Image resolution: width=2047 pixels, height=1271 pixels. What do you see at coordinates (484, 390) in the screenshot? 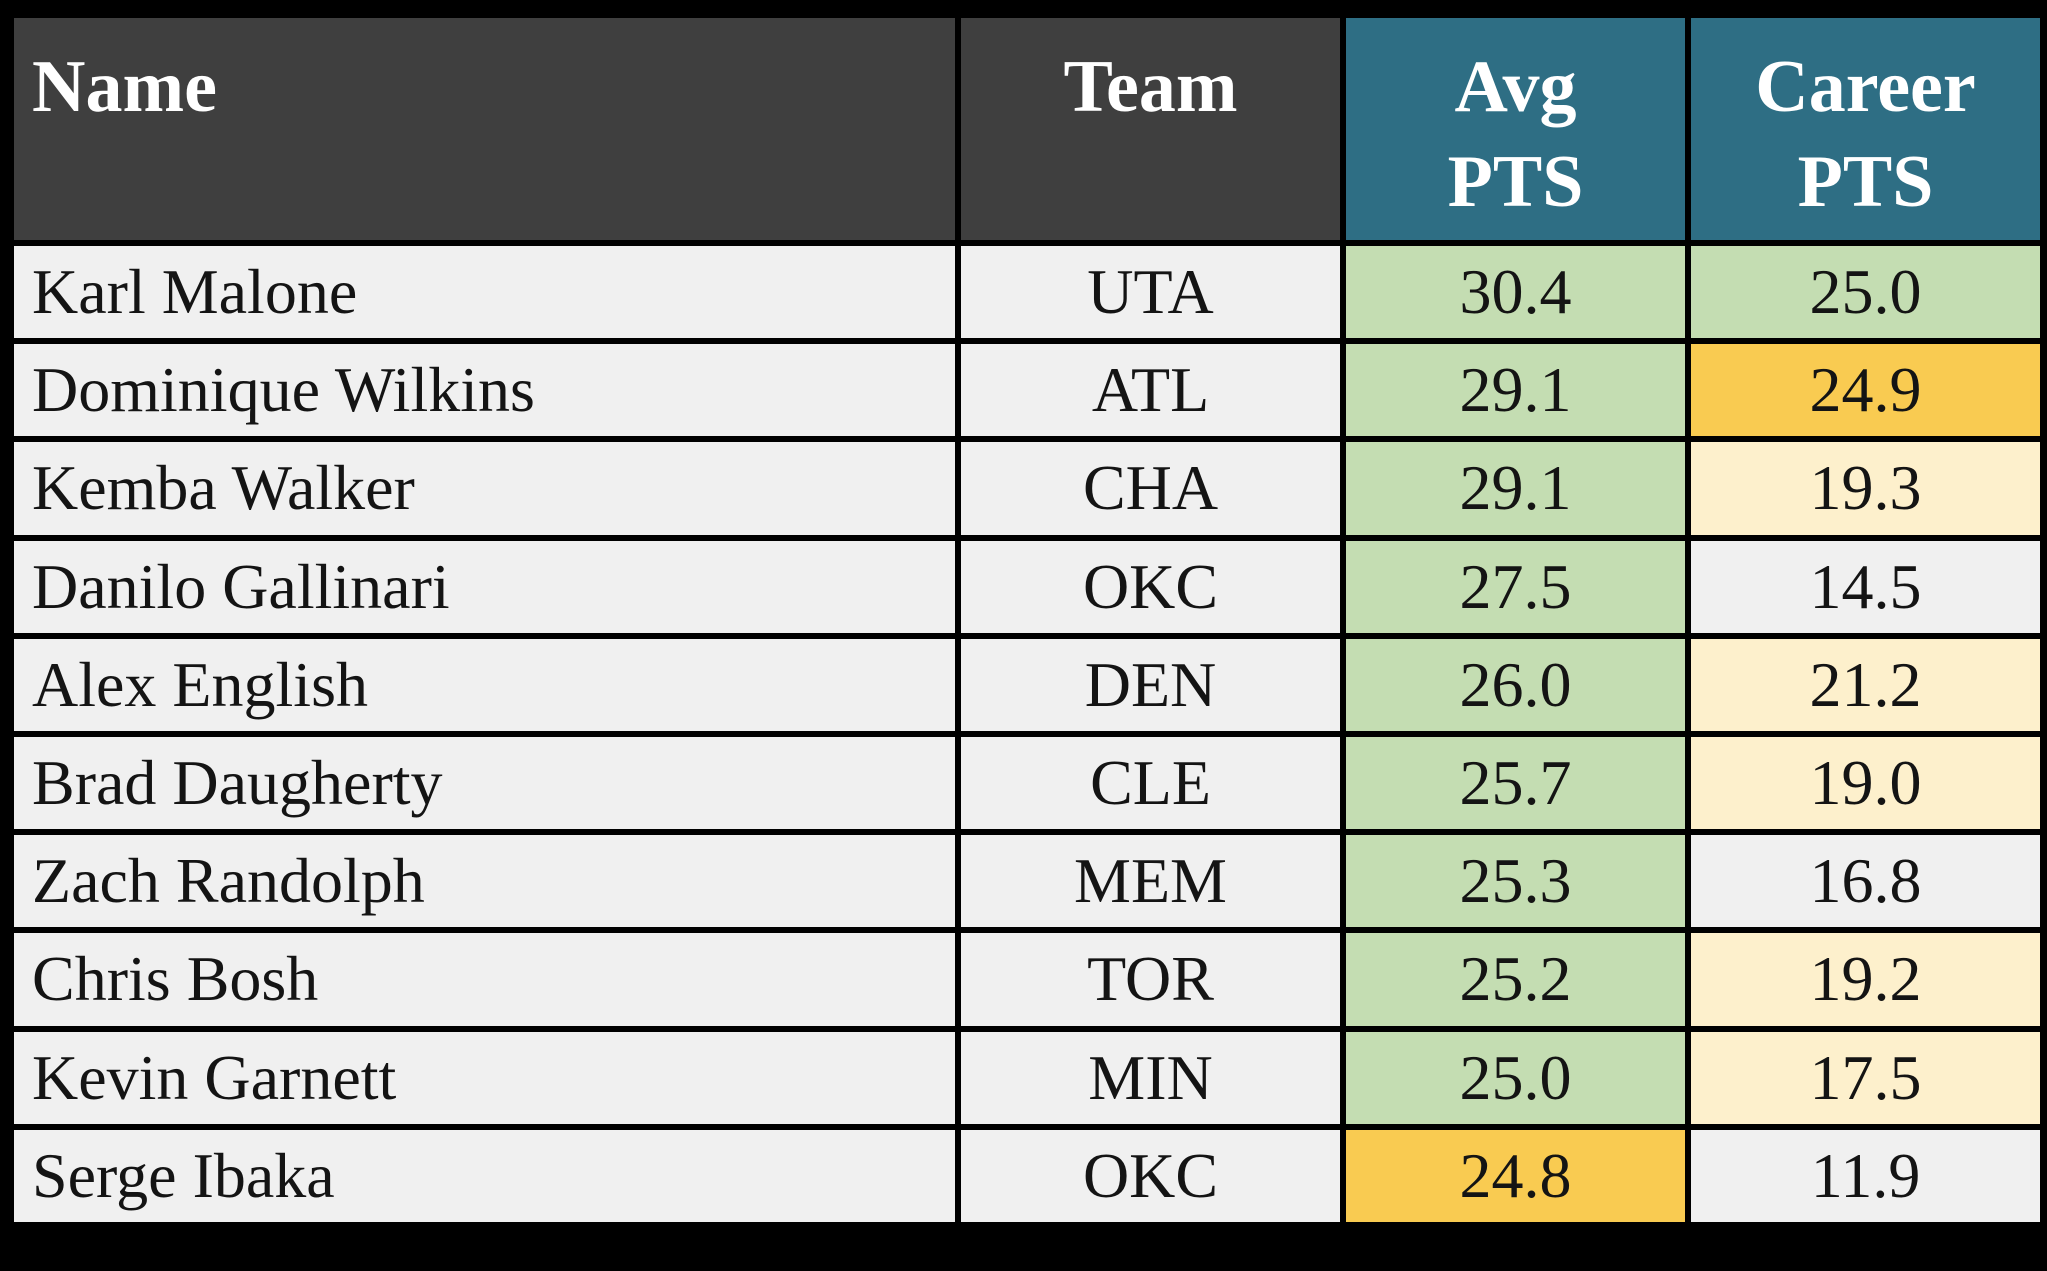
I see `player-name-cell: Dominique Wilkins` at bounding box center [484, 390].